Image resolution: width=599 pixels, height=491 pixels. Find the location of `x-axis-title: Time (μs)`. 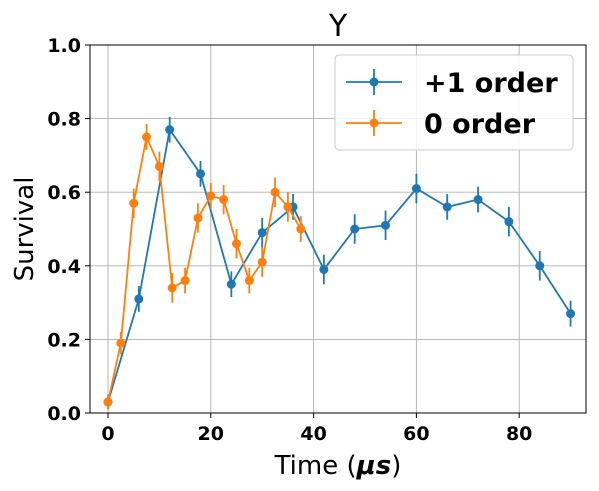

x-axis-title: Time (μs) is located at coordinates (338, 466).